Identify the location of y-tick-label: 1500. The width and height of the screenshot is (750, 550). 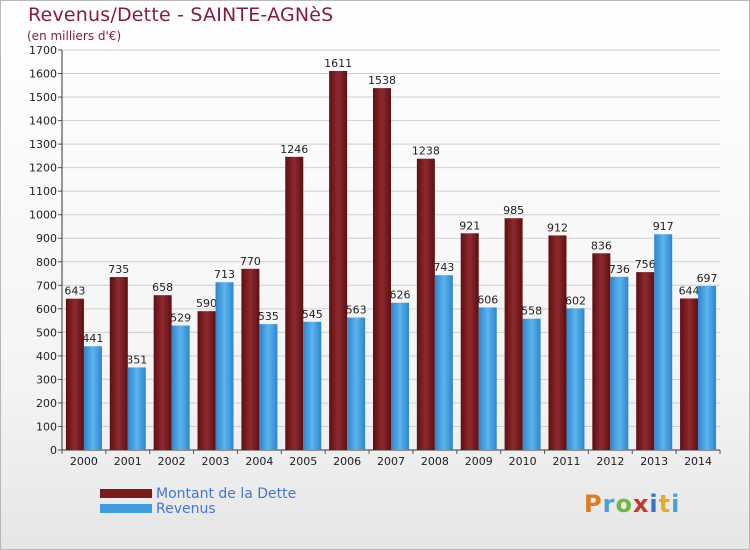
(43, 97).